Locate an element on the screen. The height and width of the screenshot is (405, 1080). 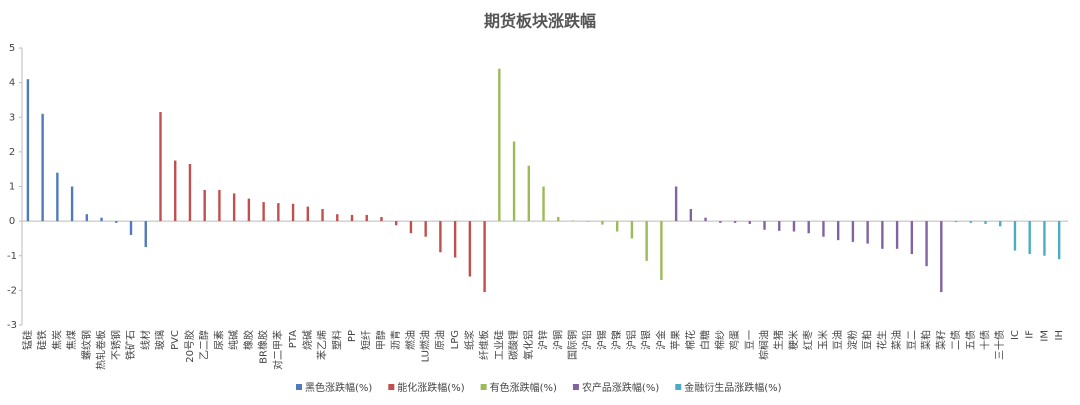
x-tick-label: 锰硅 is located at coordinates (27, 340).